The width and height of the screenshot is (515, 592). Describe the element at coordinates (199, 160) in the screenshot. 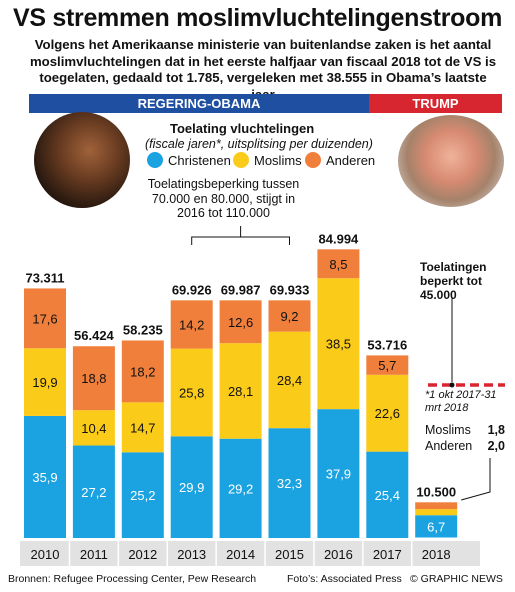

I see `legend-label: Christenen` at that location.